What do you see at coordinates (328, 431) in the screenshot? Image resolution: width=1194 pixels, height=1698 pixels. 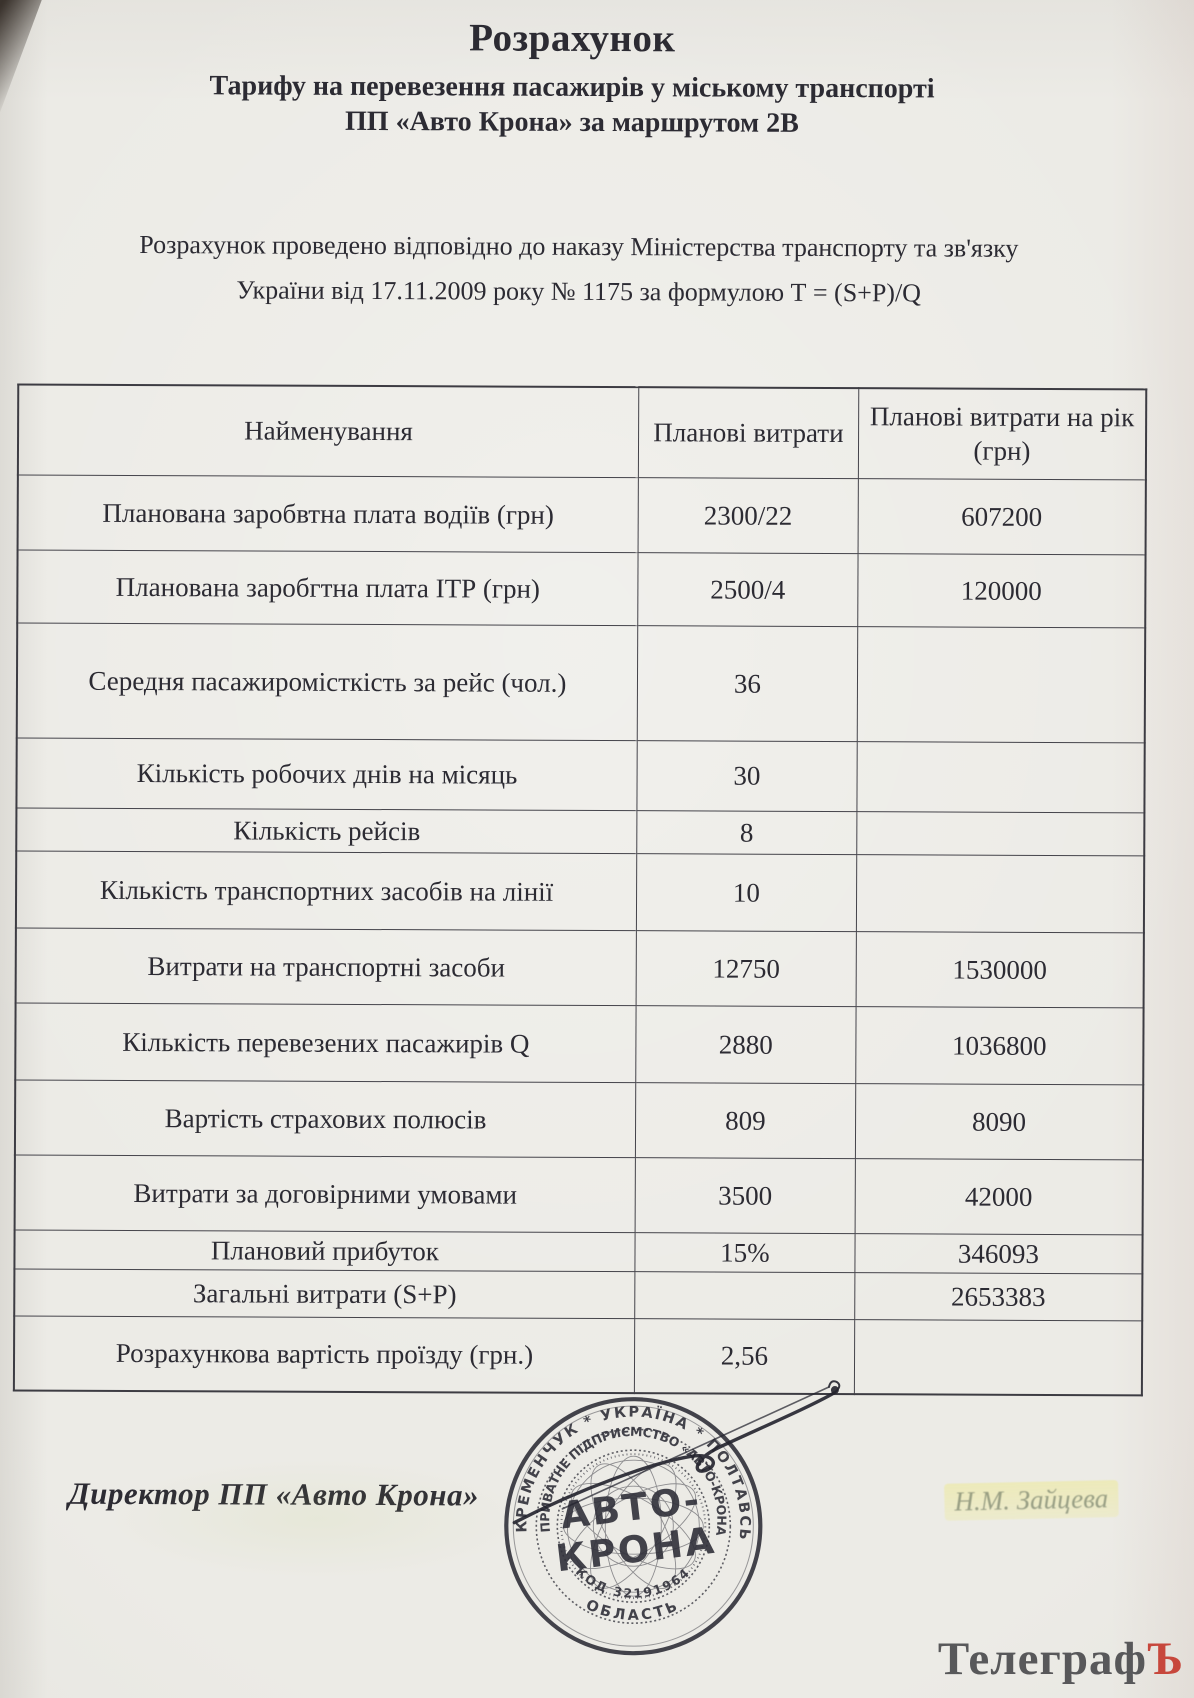 I see `col-header-name: Найменування` at bounding box center [328, 431].